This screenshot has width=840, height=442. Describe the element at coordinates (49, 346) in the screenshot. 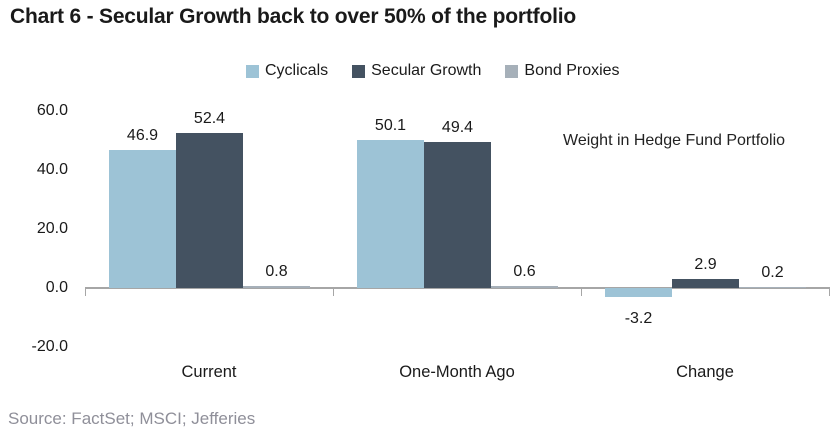

I see `y-axis-label: -20.0` at that location.